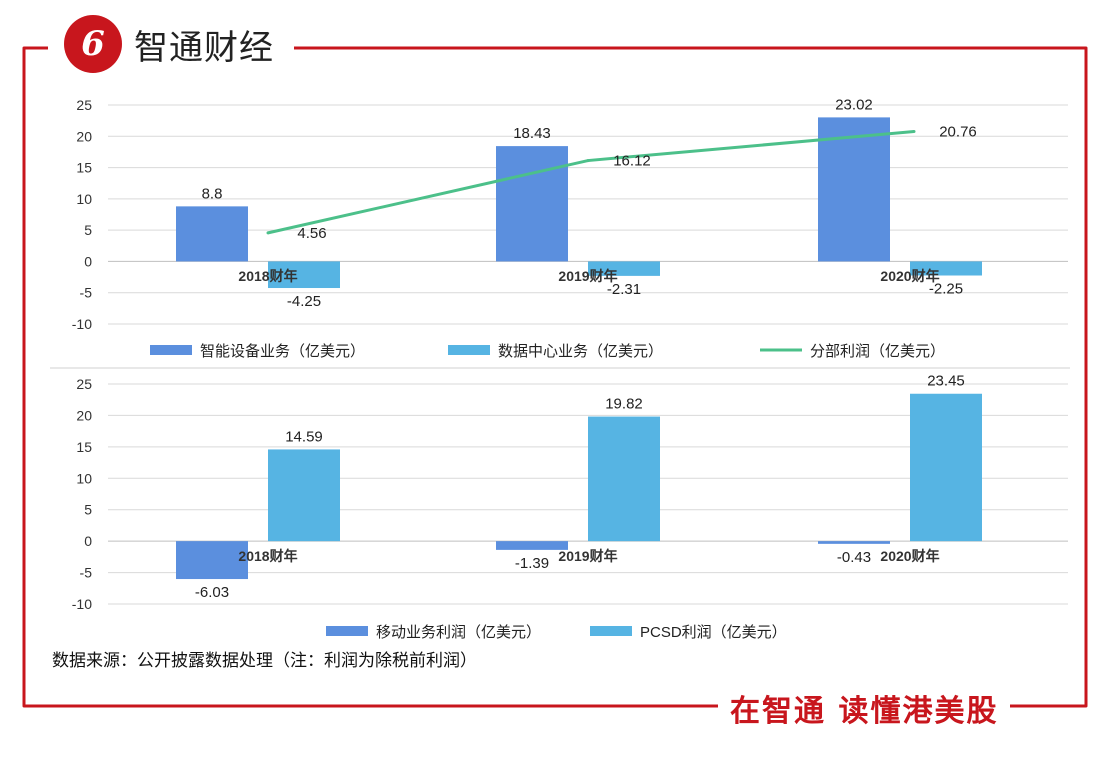 The image size is (1120, 757). What do you see at coordinates (854, 557) in the screenshot?
I see `data-label: -0.43` at bounding box center [854, 557].